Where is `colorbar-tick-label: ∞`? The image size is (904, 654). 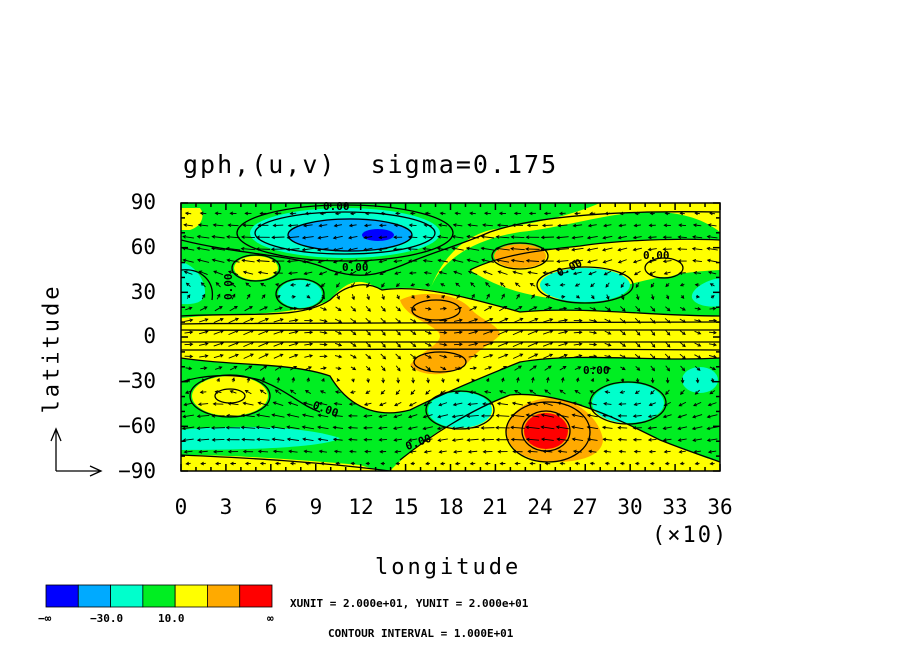
colorbar-tick-label: ∞ is located at coordinates (270, 618).